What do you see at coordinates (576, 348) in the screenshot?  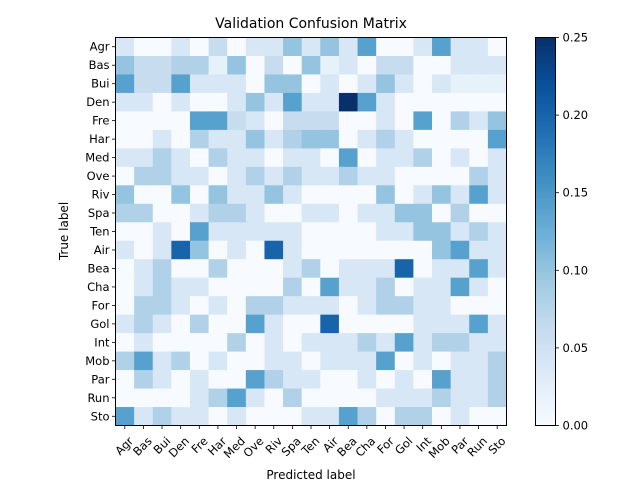 I see `colorbar-tick-label: 0.05` at bounding box center [576, 348].